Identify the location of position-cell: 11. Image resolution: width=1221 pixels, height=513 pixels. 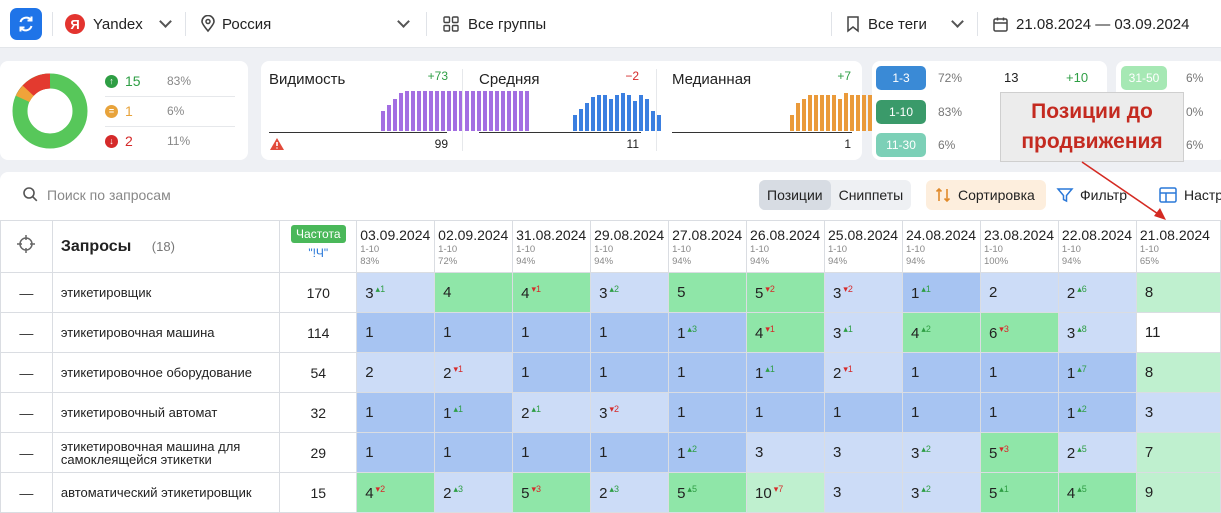
(1178, 332).